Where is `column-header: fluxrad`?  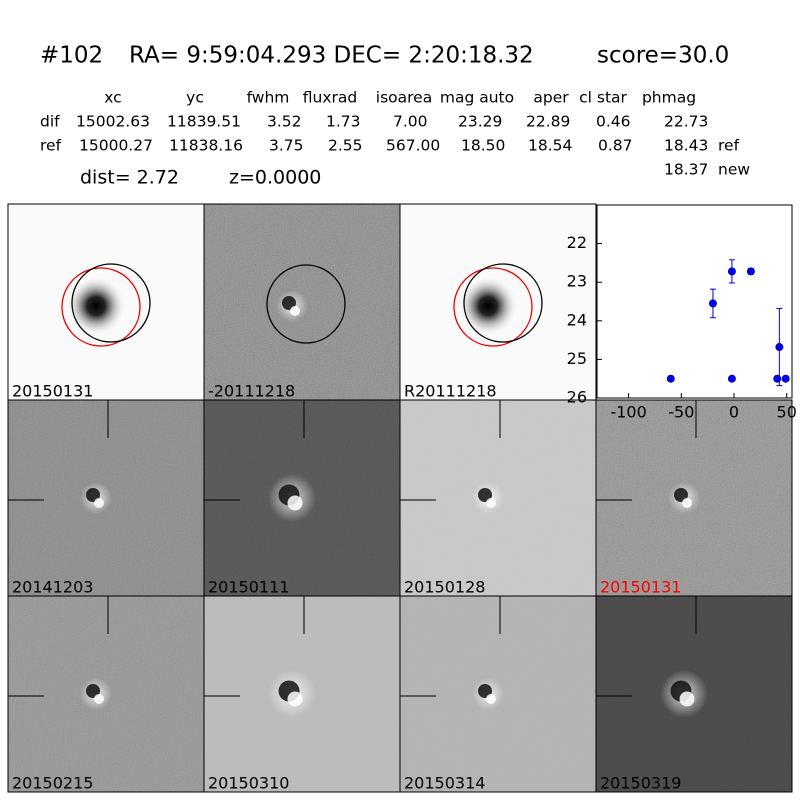 column-header: fluxrad is located at coordinates (330, 98).